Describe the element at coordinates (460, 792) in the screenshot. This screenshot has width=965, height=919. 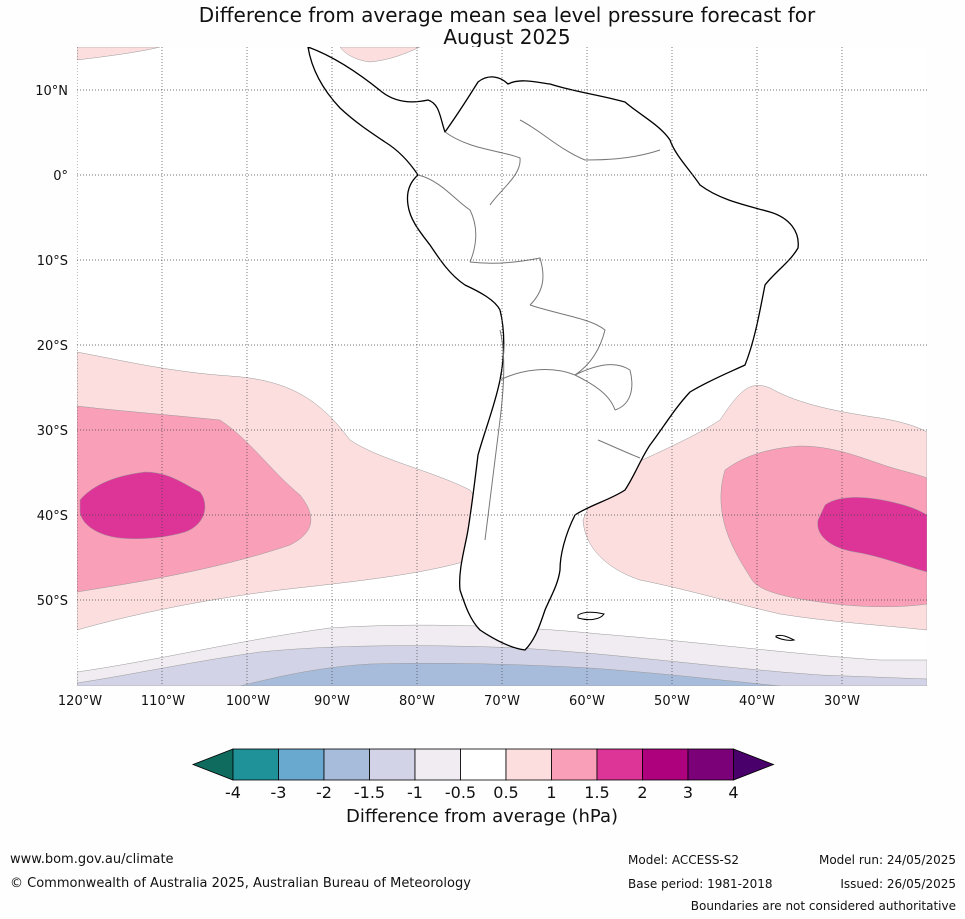
I see `colorbar-tick-label: -0.5` at that location.